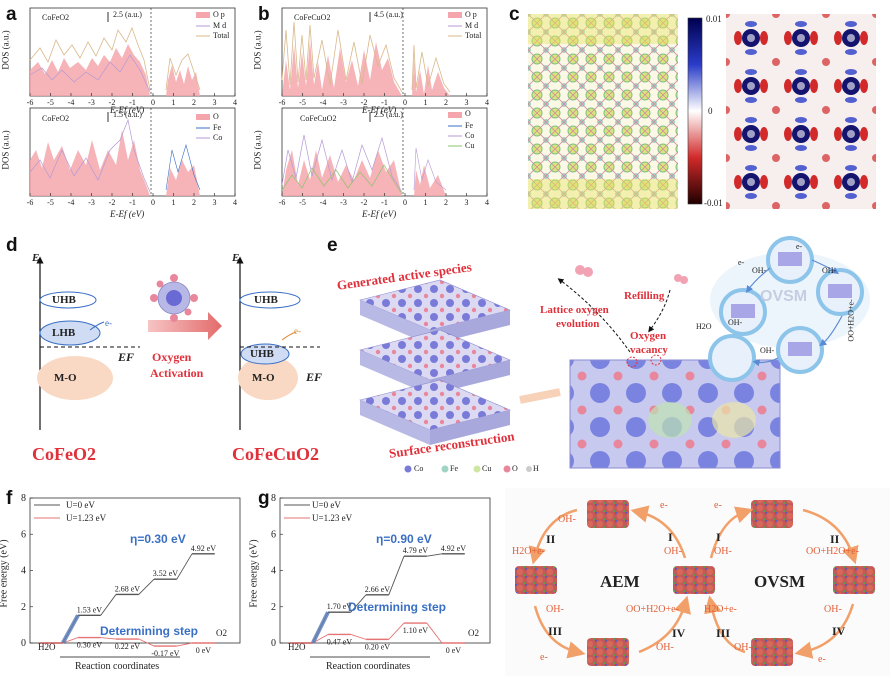 This screenshot has height=679, width=895. I want to click on h-ooh-2: OO+H2O+e-, so click(832, 551).